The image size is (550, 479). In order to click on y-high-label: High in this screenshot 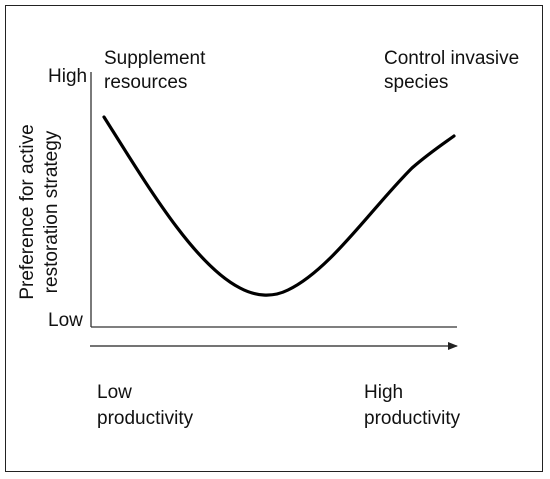, I will do `click(68, 76)`.